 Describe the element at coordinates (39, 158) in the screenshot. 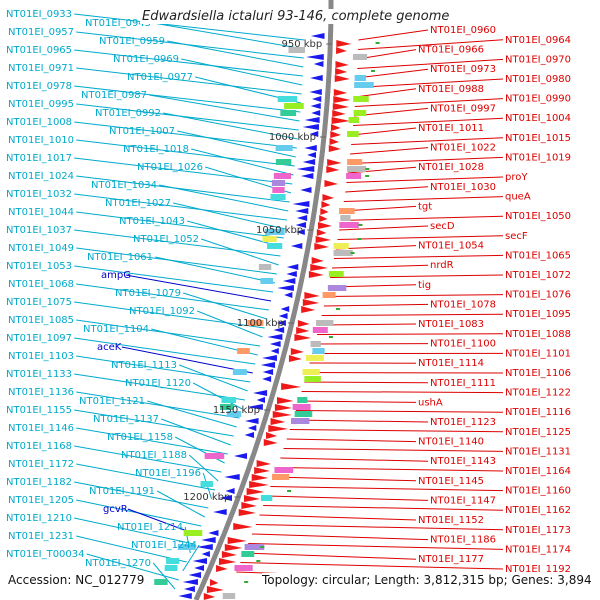

I see `left-gene-label: NT01EI_1017` at that location.